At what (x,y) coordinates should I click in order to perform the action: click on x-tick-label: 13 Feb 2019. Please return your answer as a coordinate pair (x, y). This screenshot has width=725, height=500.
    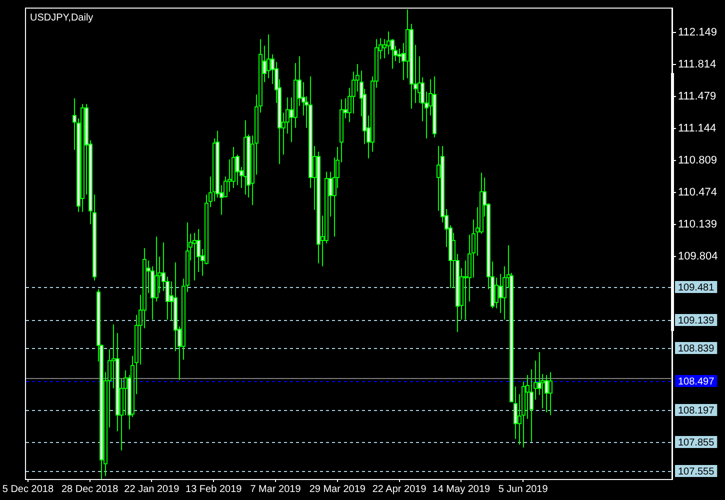
    Looking at the image, I should click on (214, 489).